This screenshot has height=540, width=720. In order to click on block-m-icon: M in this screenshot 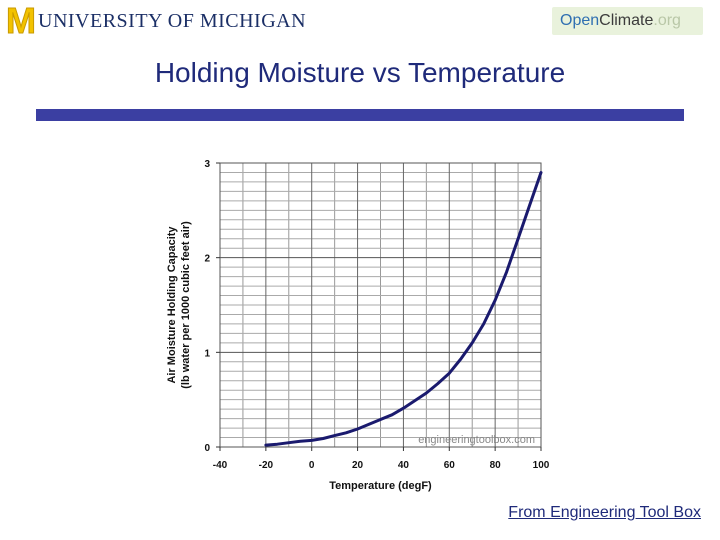, I will do `click(21, 20)`.